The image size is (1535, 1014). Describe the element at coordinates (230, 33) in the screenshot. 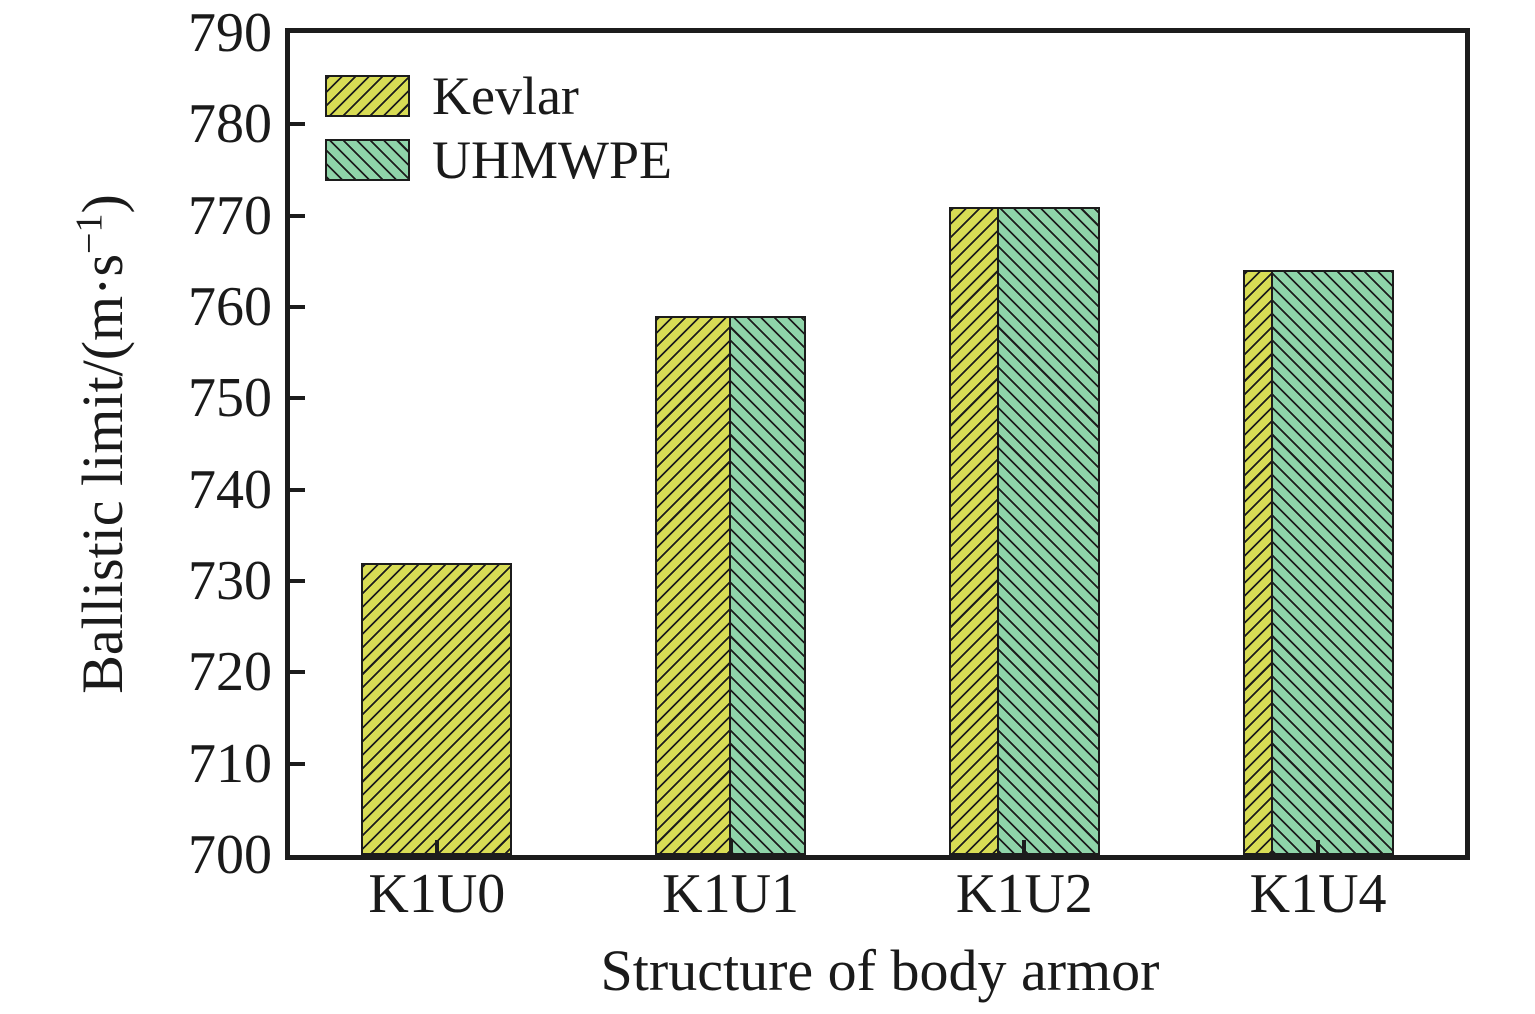

I see `y-tick-label-790: 790` at that location.